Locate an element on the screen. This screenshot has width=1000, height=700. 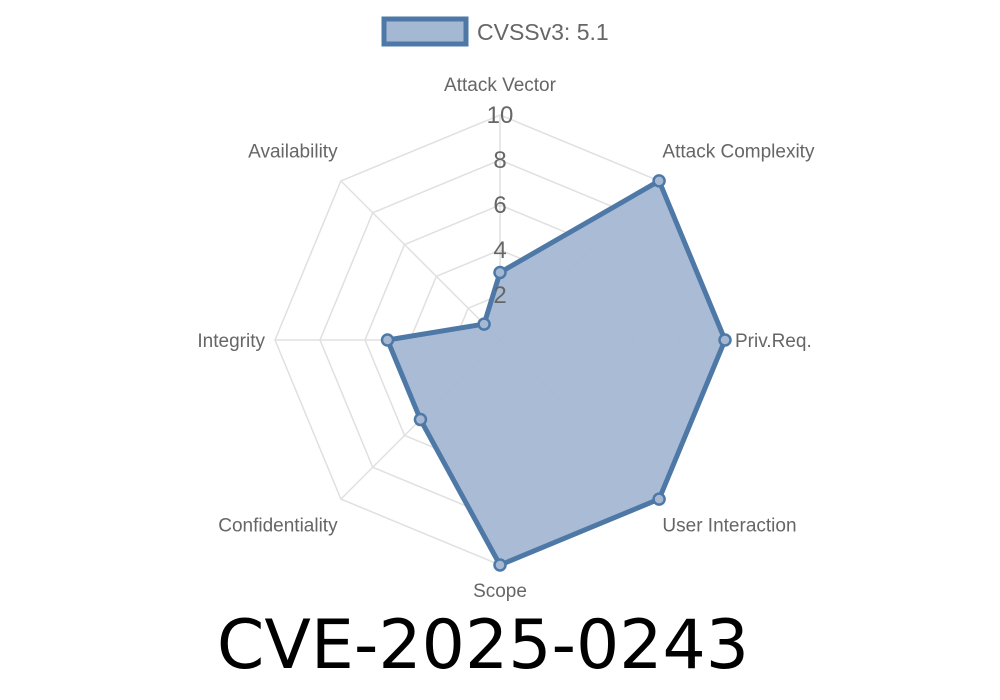
data-point-scope is located at coordinates (500, 565).